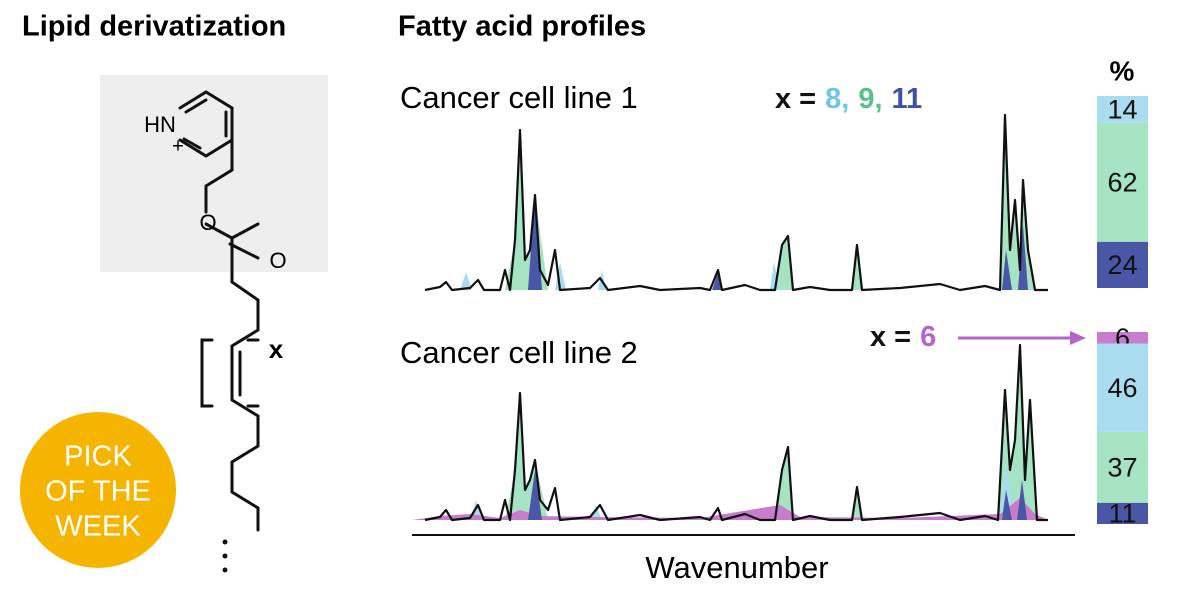 This screenshot has height=600, width=1200. What do you see at coordinates (907, 99) in the screenshot?
I see `annotation-value: 11` at bounding box center [907, 99].